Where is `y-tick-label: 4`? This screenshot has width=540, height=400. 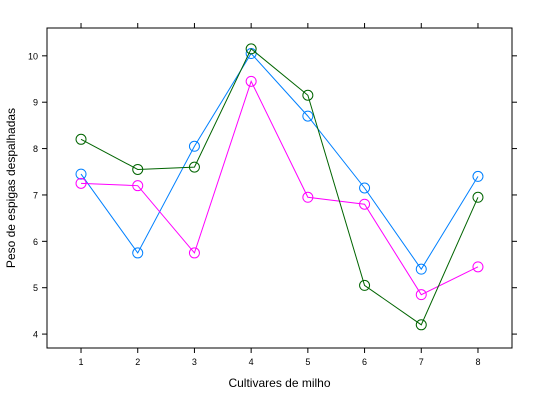
y-tick-label: 4 is located at coordinates (35, 335).